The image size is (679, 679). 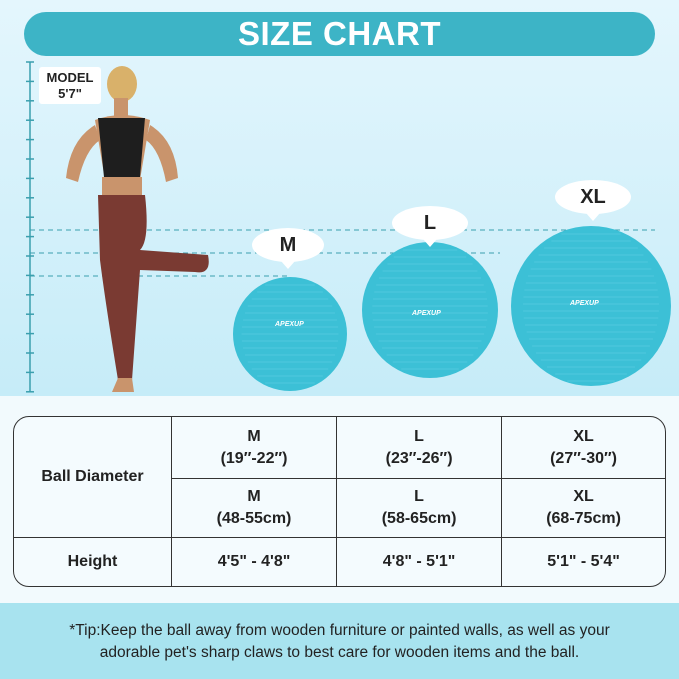 What do you see at coordinates (583, 508) in the screenshot?
I see `cell-cm-xl: XL (68-75cm)` at bounding box center [583, 508].